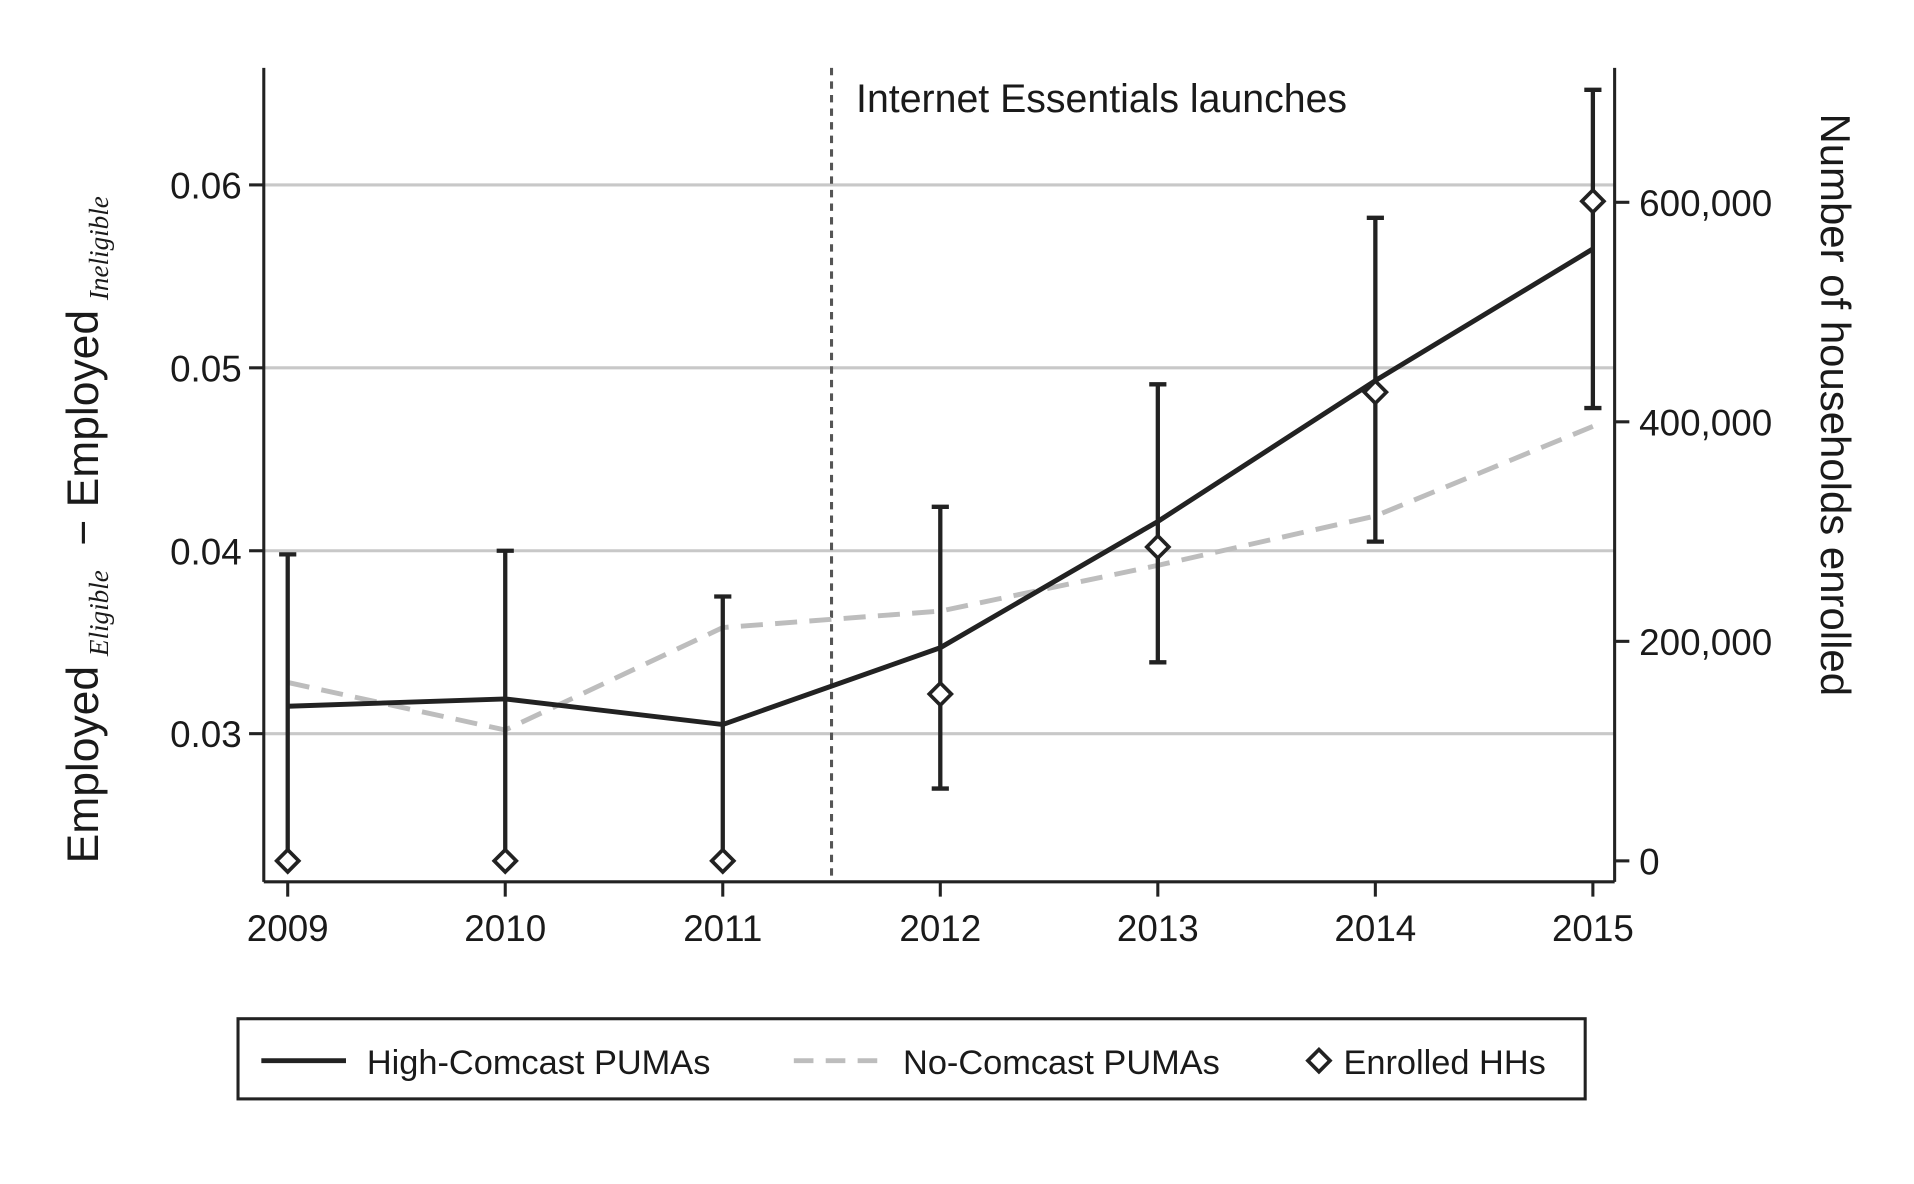 This screenshot has height=1184, width=1914. What do you see at coordinates (539, 1063) in the screenshot?
I see `legend-label-high-comcast: High-Comcast PUMAs` at bounding box center [539, 1063].